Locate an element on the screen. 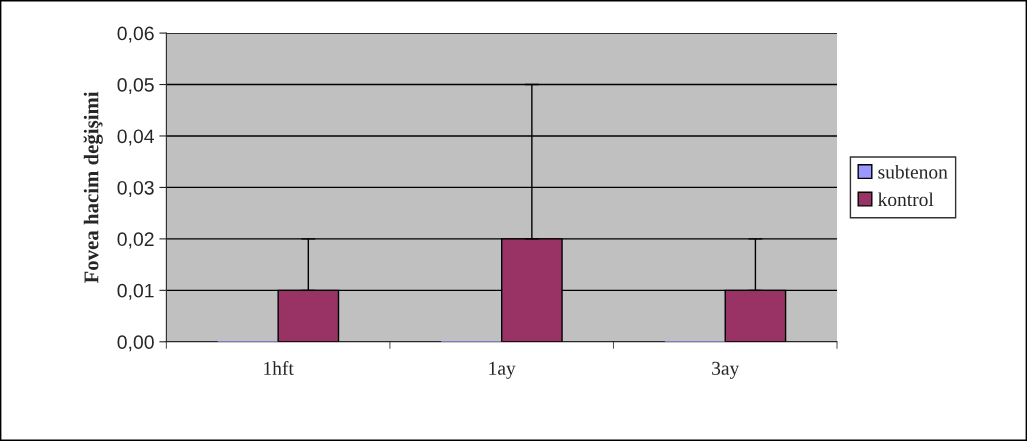 The image size is (1027, 441). x-tick-label: 1hft is located at coordinates (279, 368).